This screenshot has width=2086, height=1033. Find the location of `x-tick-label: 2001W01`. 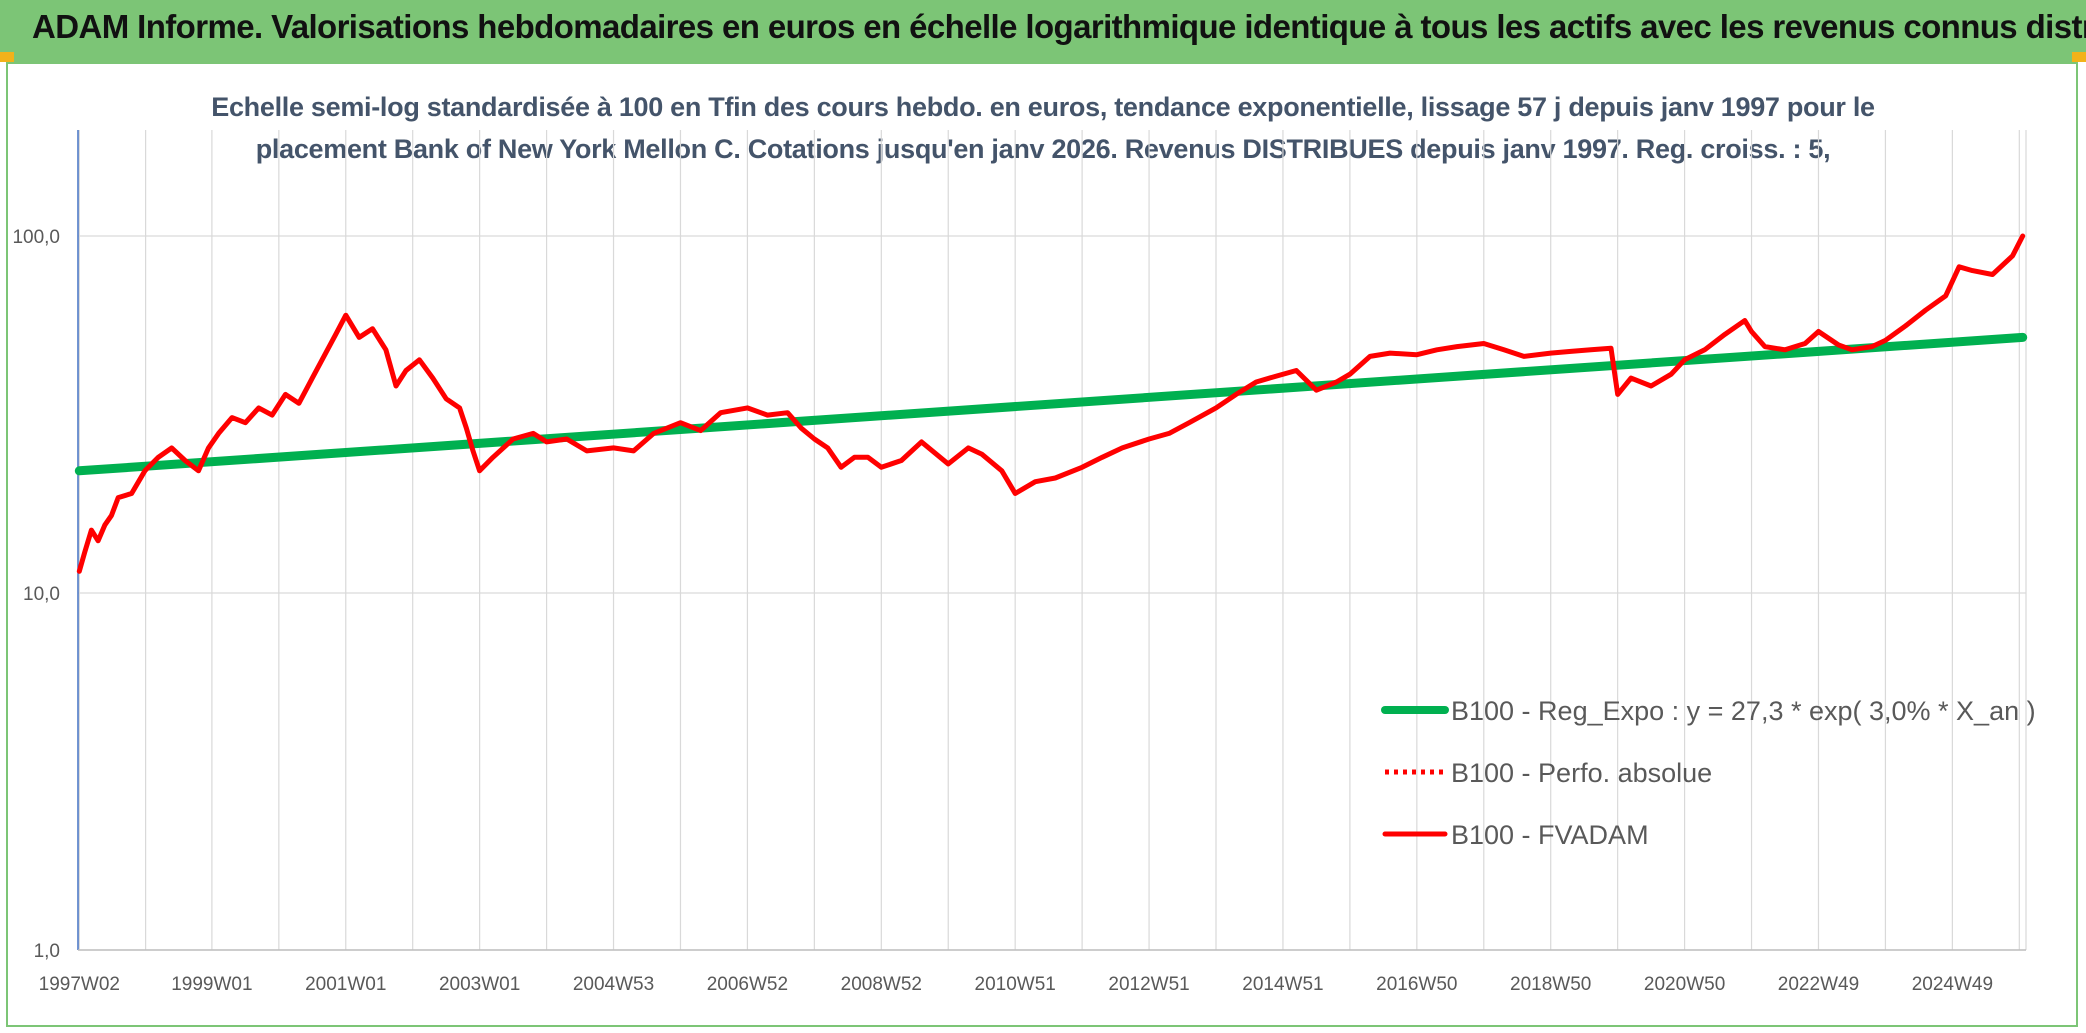

x-tick-label: 2001W01 is located at coordinates (345, 984).